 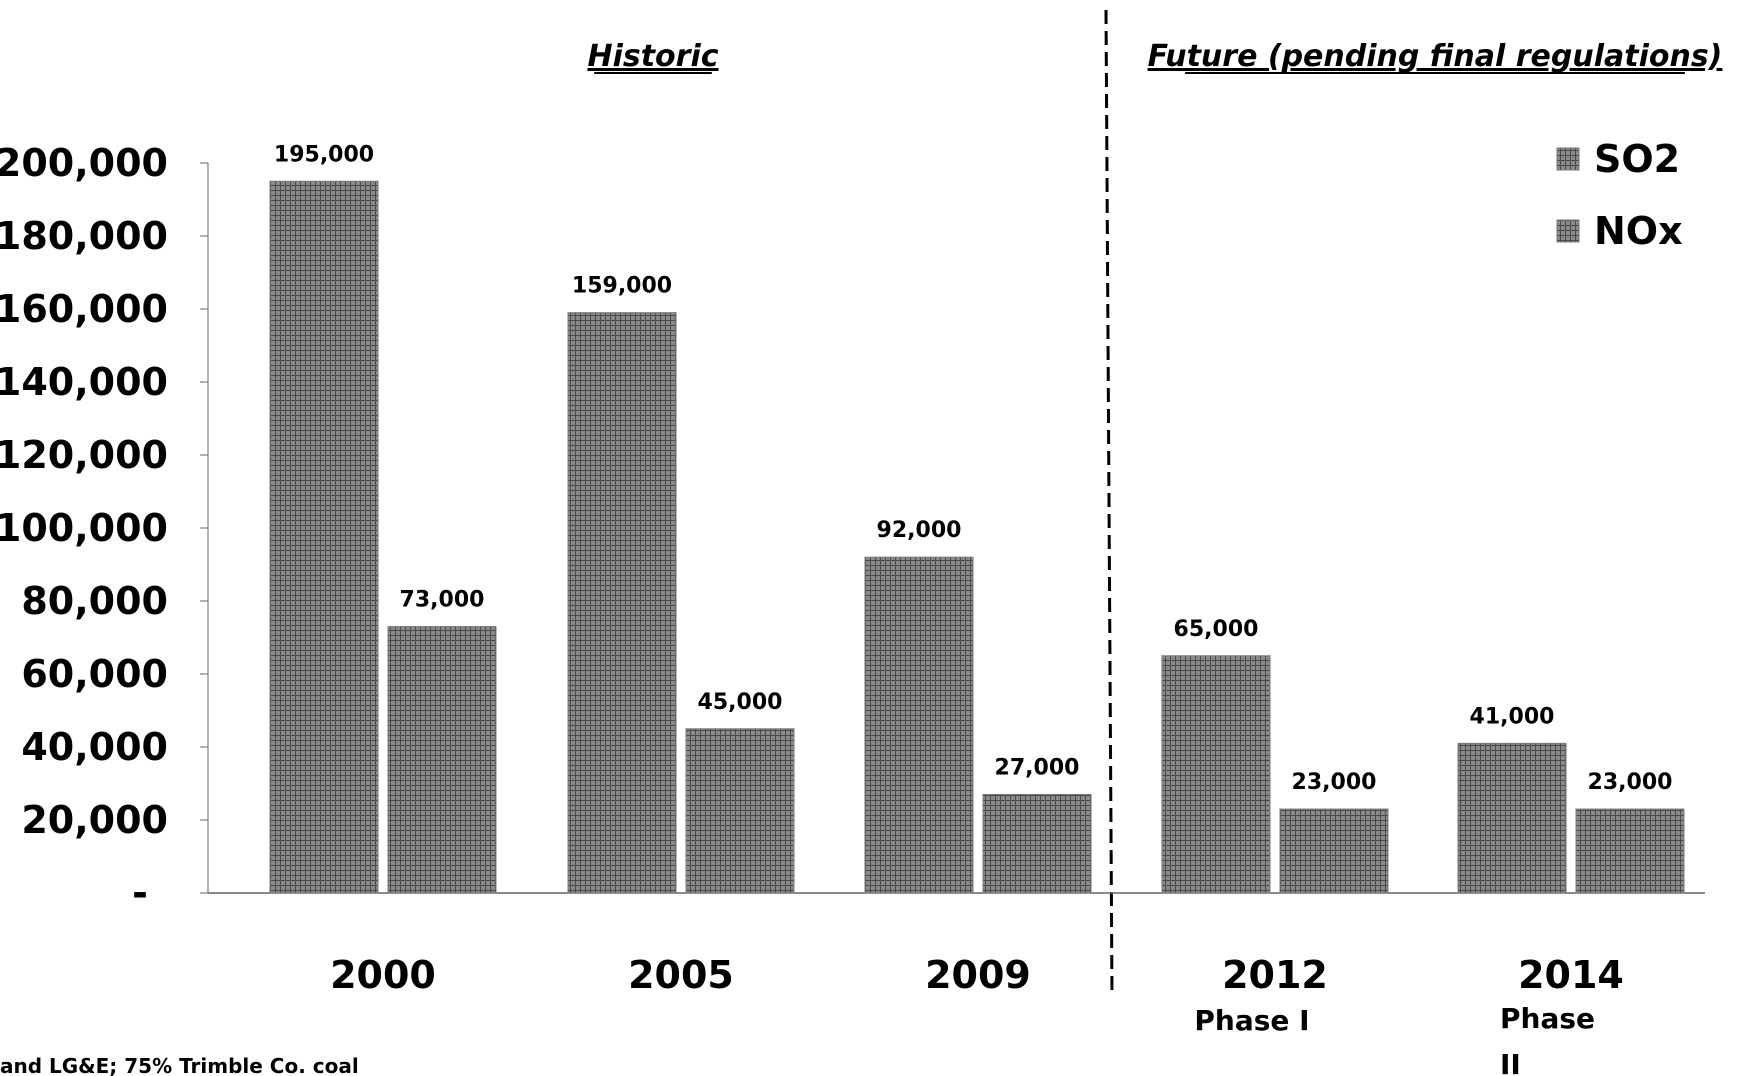 What do you see at coordinates (84, 528) in the screenshot?
I see `y-tick-label: 100,000` at bounding box center [84, 528].